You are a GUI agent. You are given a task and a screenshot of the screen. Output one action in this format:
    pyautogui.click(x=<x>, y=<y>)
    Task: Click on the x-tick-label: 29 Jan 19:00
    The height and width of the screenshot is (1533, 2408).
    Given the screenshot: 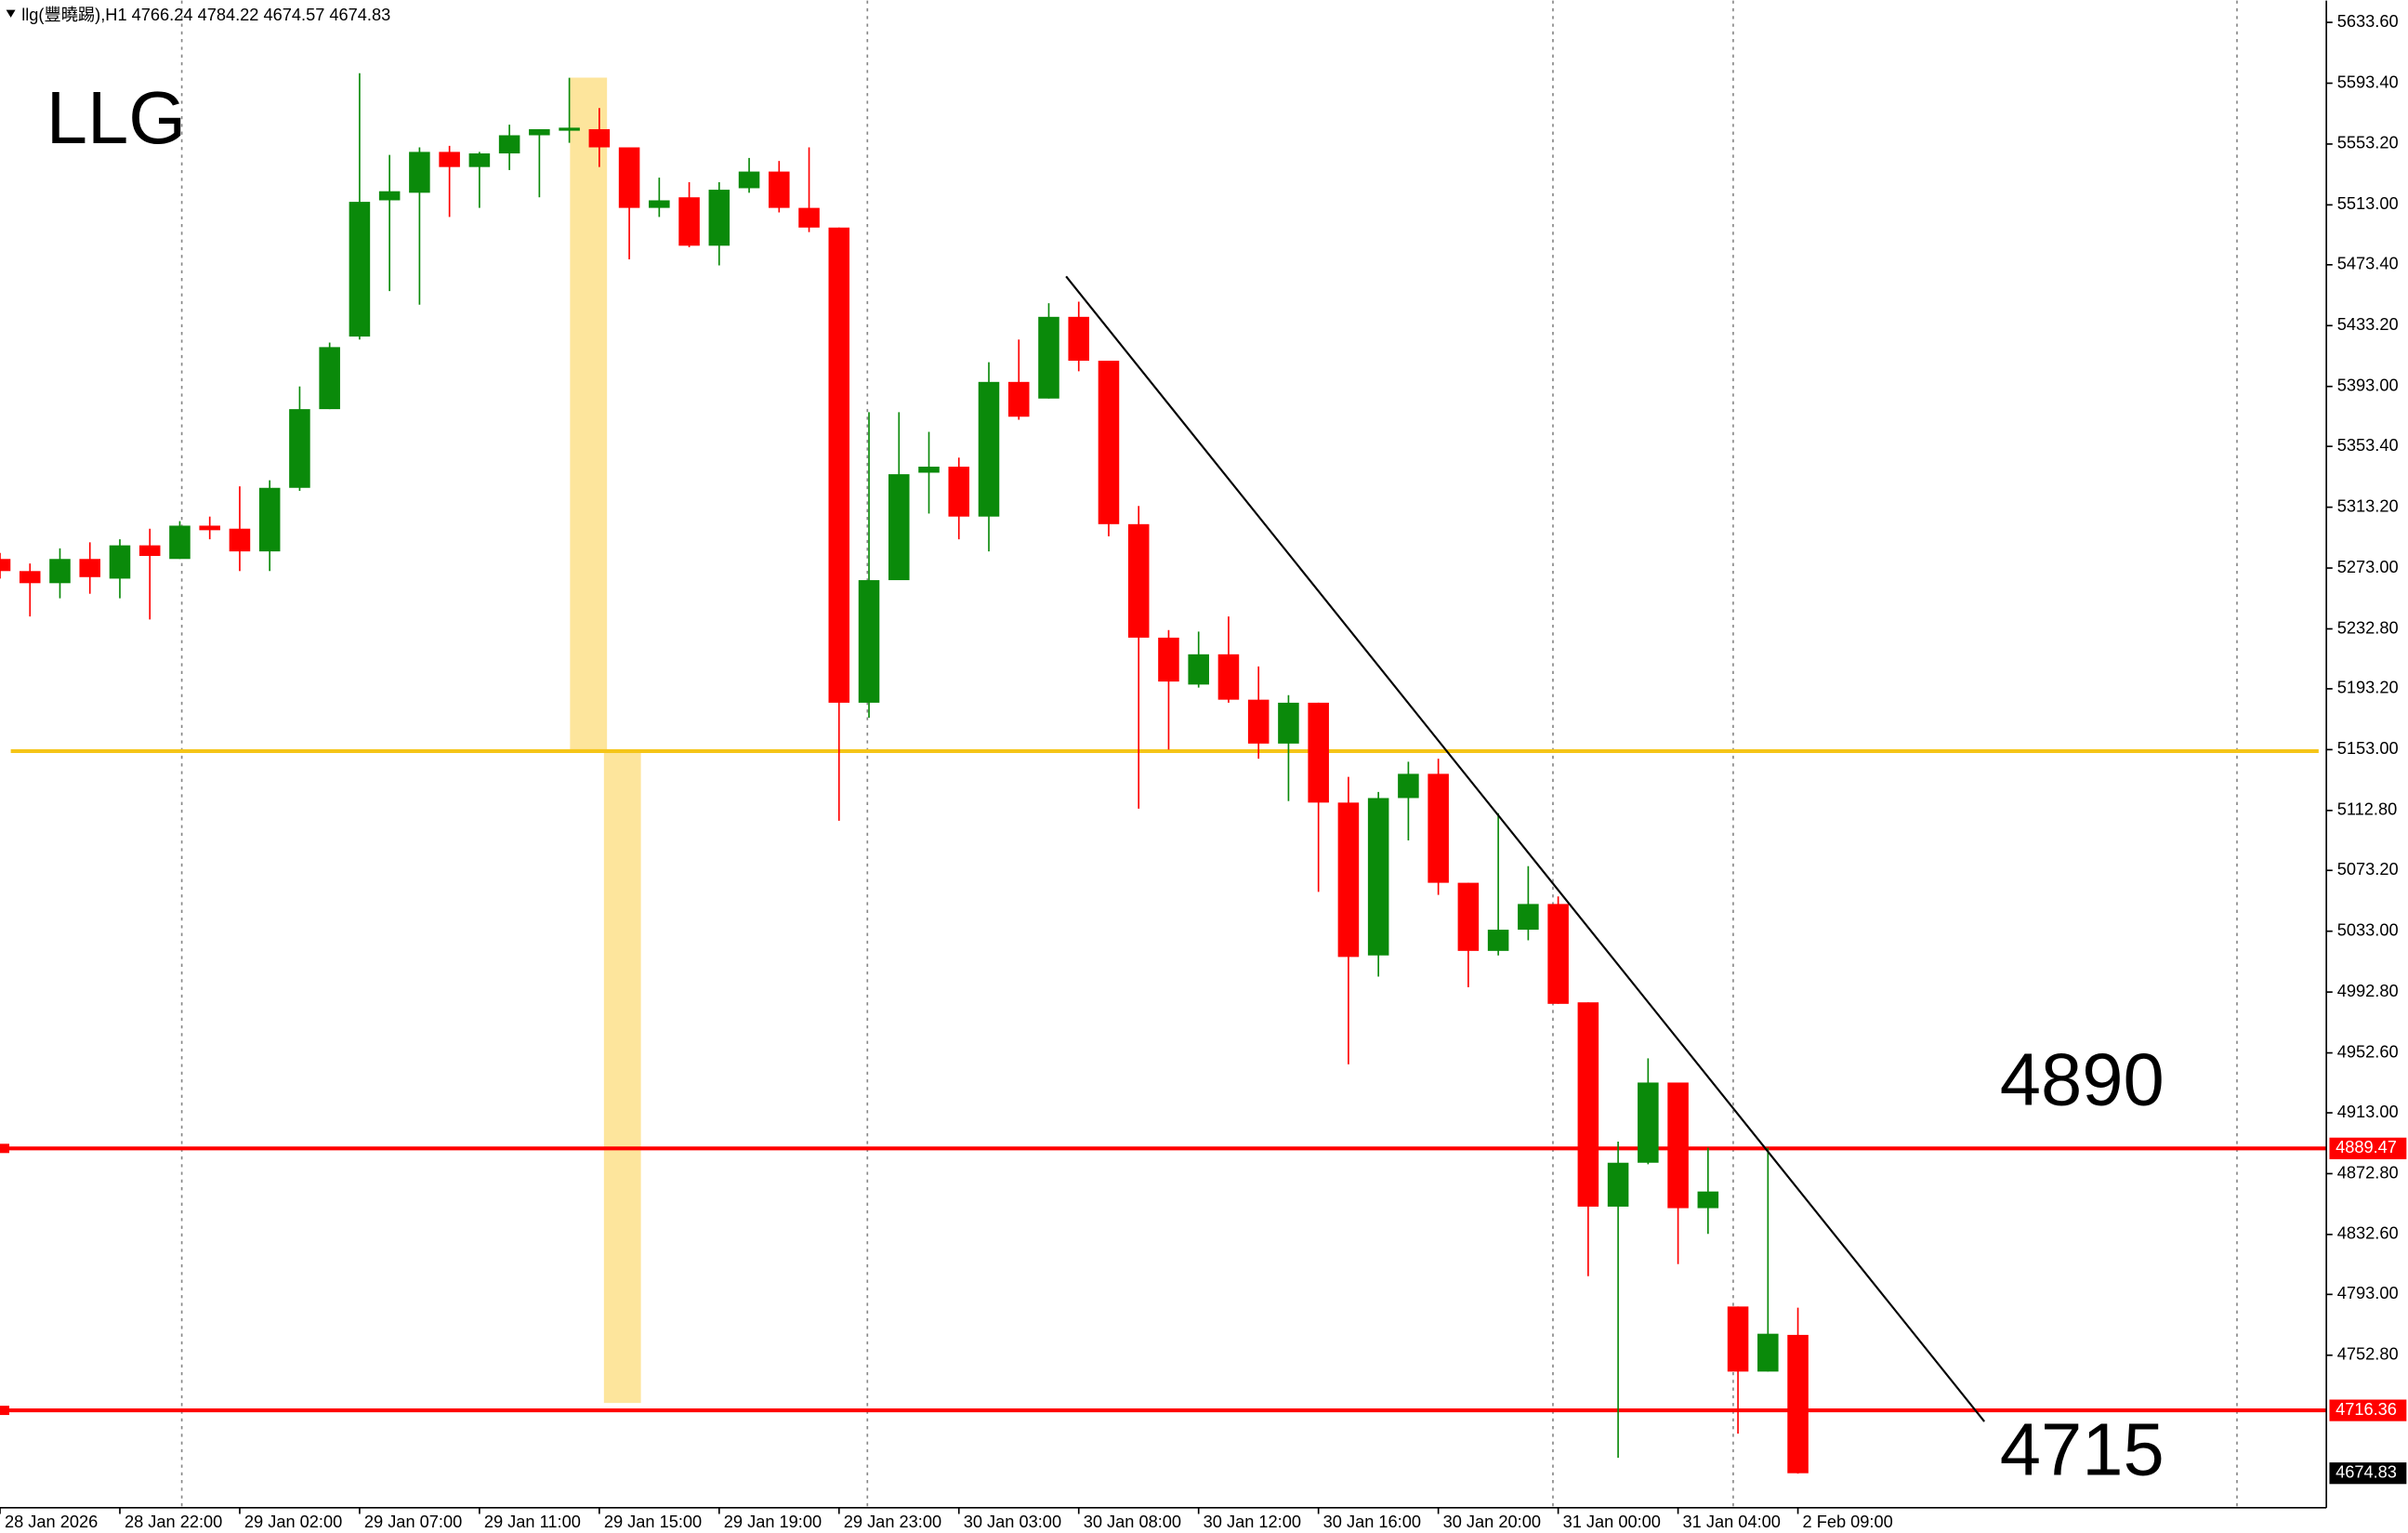 What is the action you would take?
    pyautogui.click(x=773, y=1521)
    